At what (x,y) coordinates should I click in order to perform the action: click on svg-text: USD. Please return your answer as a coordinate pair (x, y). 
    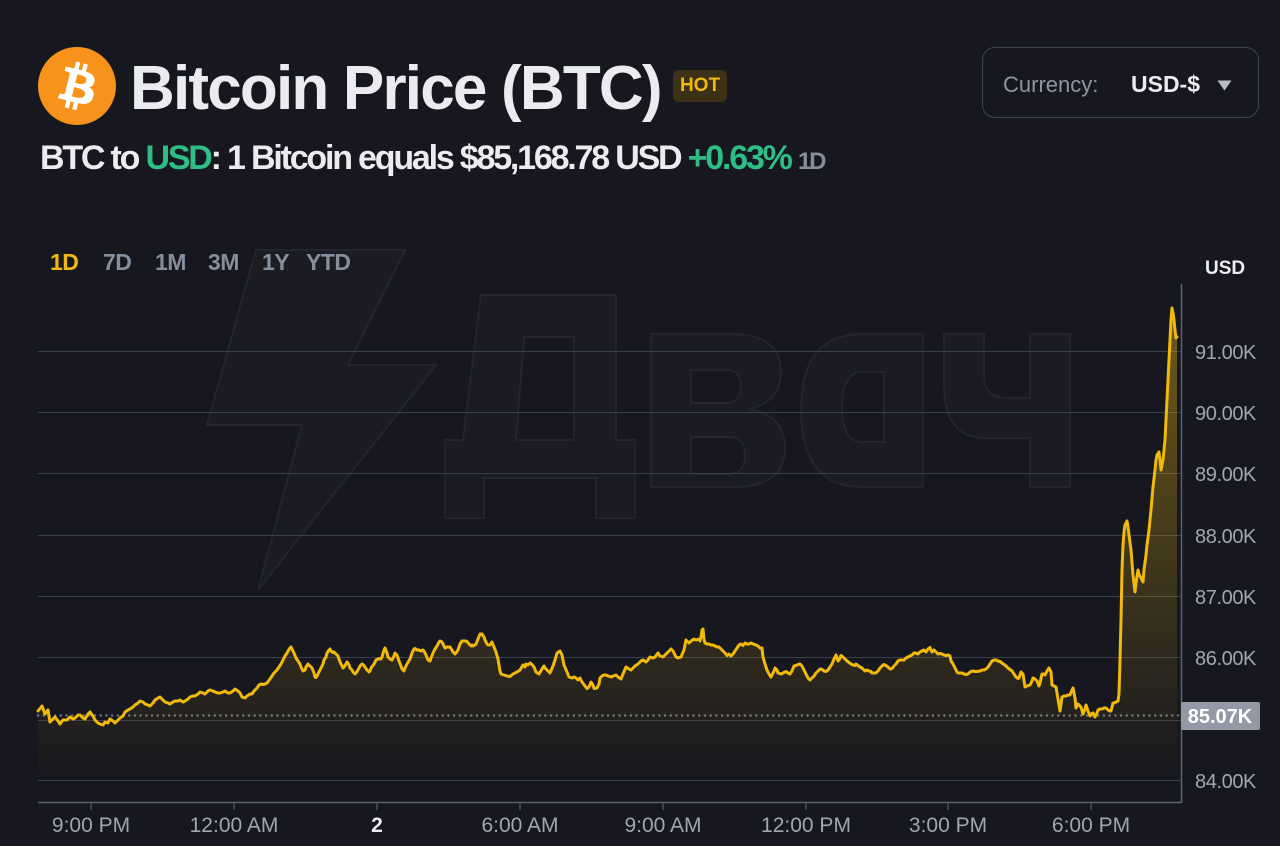
    Looking at the image, I should click on (1225, 268).